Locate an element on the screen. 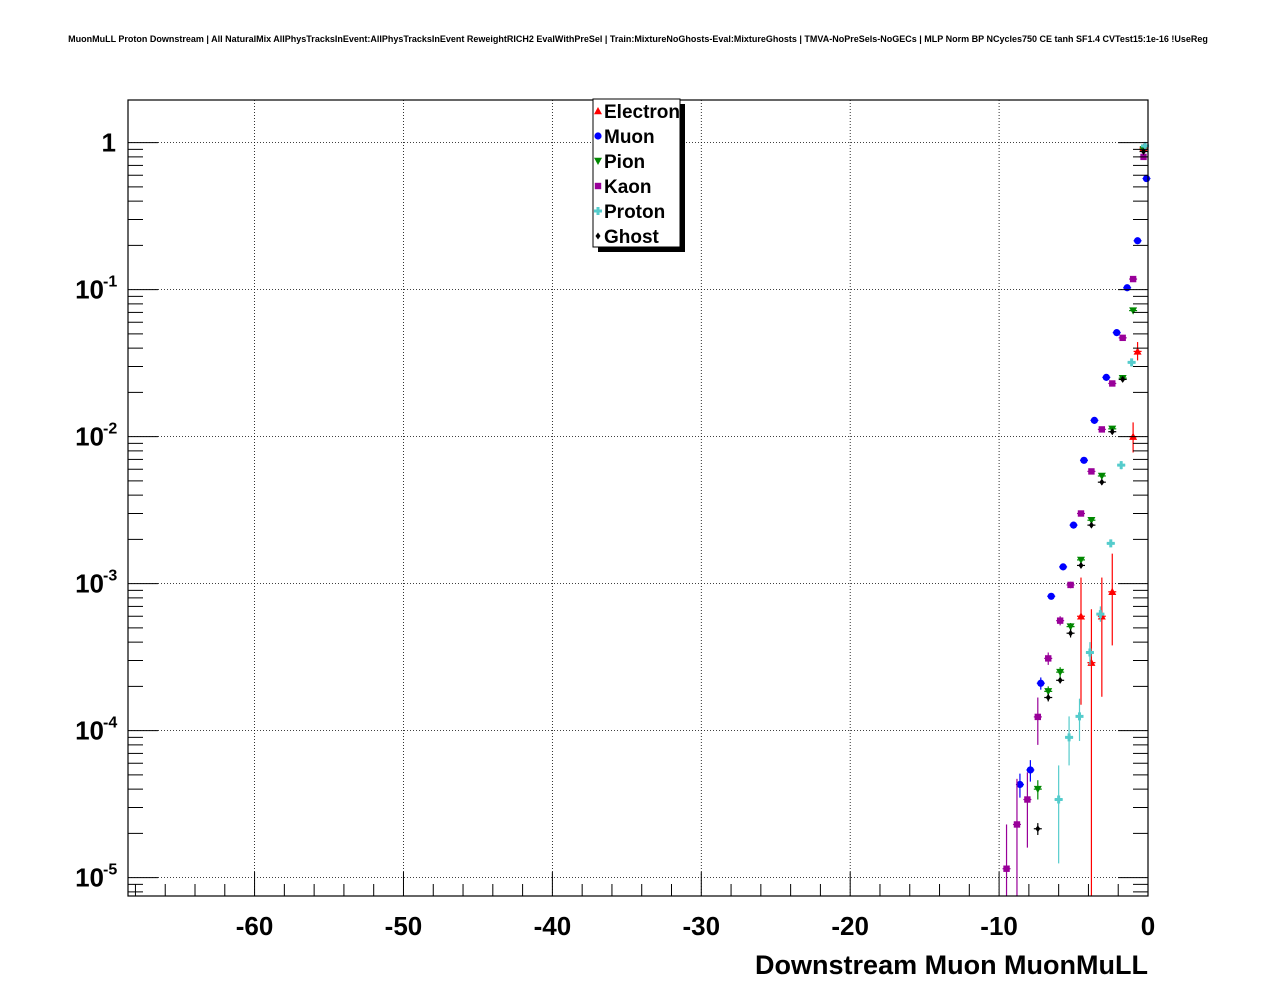 The image size is (1276, 996). y-tick-label: 1 is located at coordinates (109, 143).